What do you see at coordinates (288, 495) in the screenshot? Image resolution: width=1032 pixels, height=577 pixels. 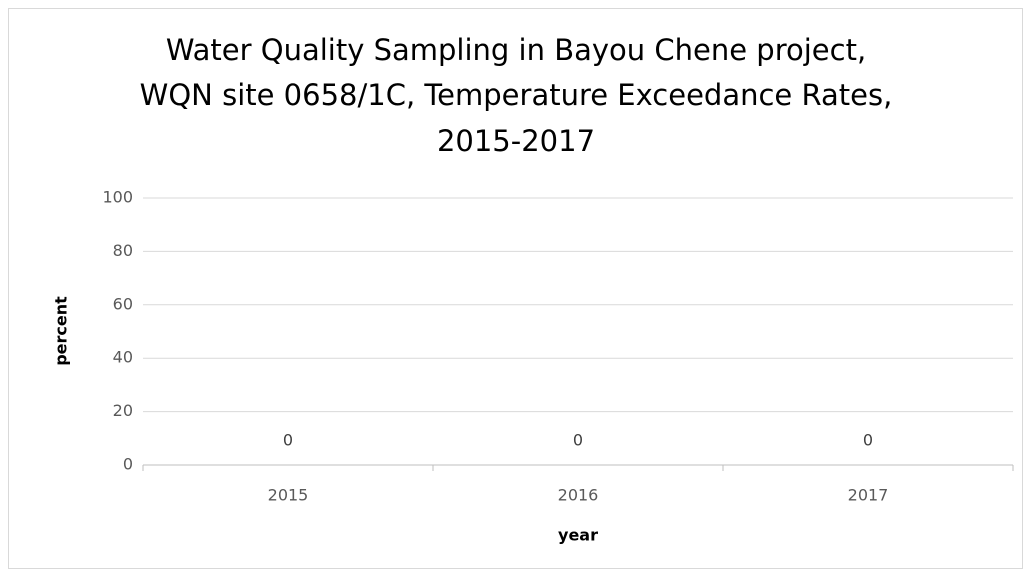 I see `x-tick-label: 2015` at bounding box center [288, 495].